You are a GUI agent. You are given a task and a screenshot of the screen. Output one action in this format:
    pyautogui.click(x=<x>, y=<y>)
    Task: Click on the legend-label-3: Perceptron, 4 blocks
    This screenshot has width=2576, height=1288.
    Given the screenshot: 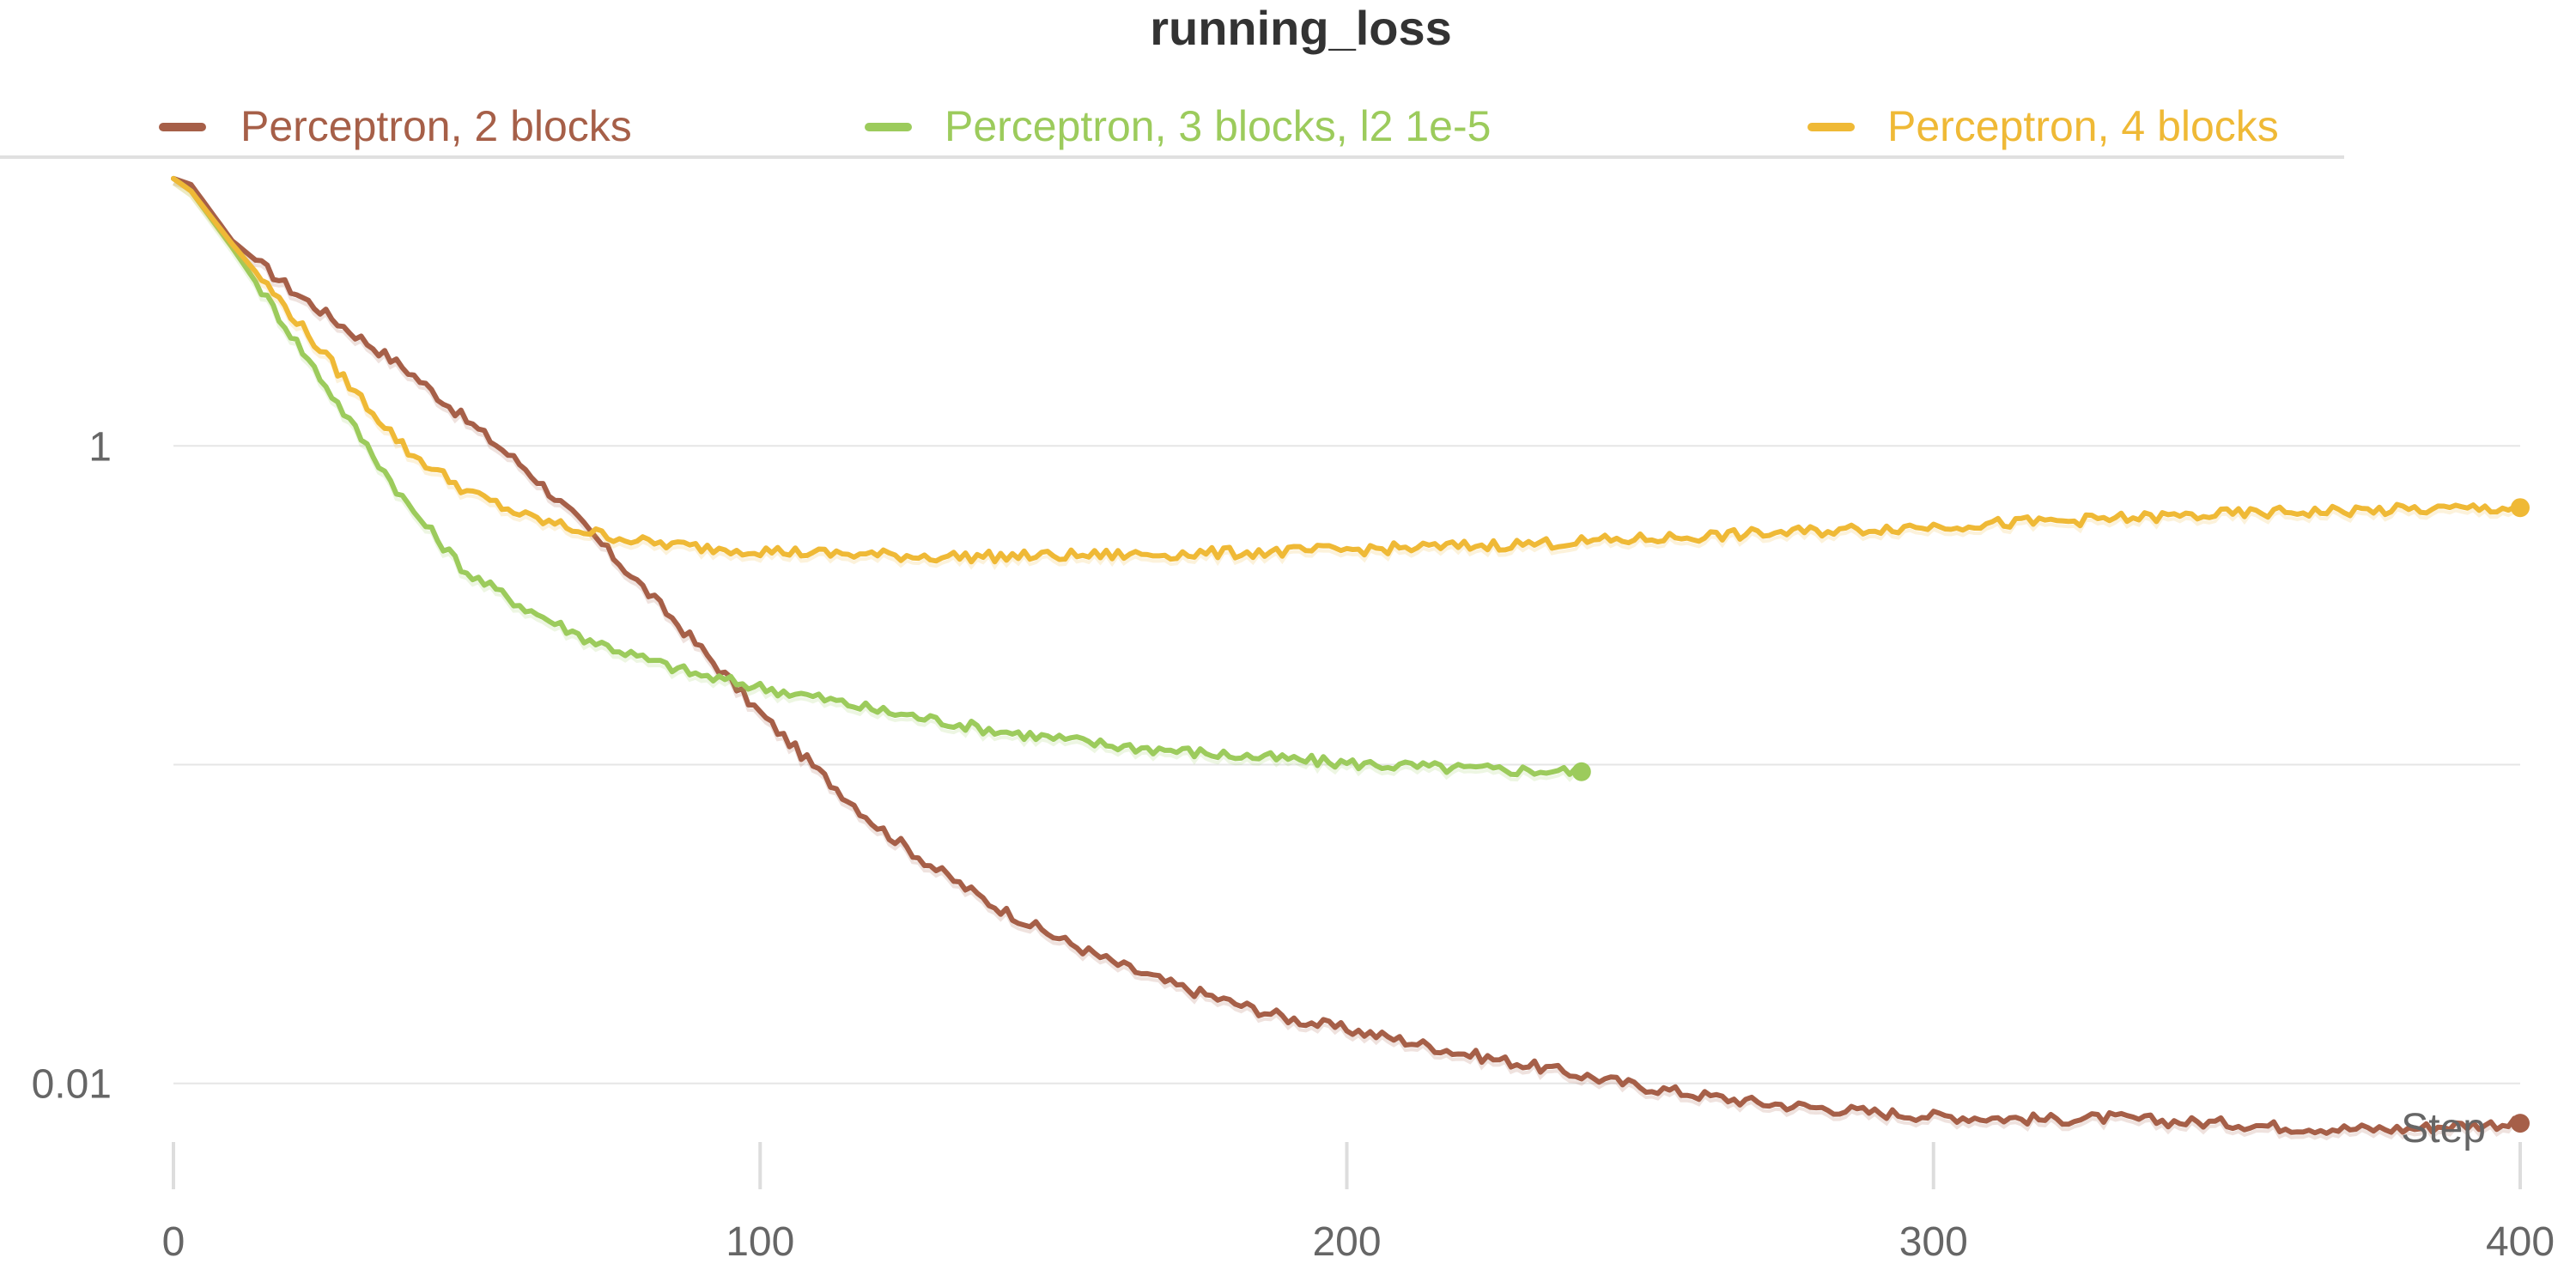 What is the action you would take?
    pyautogui.click(x=2083, y=126)
    